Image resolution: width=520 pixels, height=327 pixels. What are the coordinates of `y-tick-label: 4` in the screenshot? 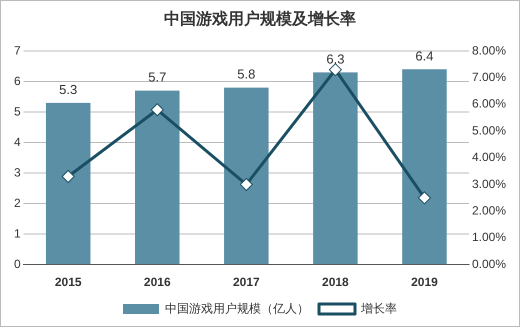 It's located at (17, 141).